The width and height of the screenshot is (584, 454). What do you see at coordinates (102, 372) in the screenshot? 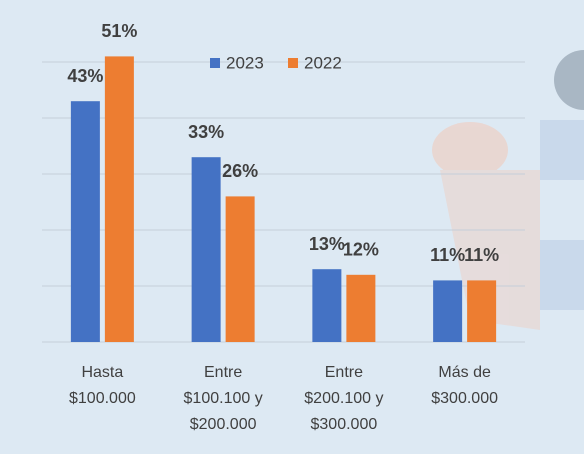
I see `x-tick-label: Hasta` at bounding box center [102, 372].